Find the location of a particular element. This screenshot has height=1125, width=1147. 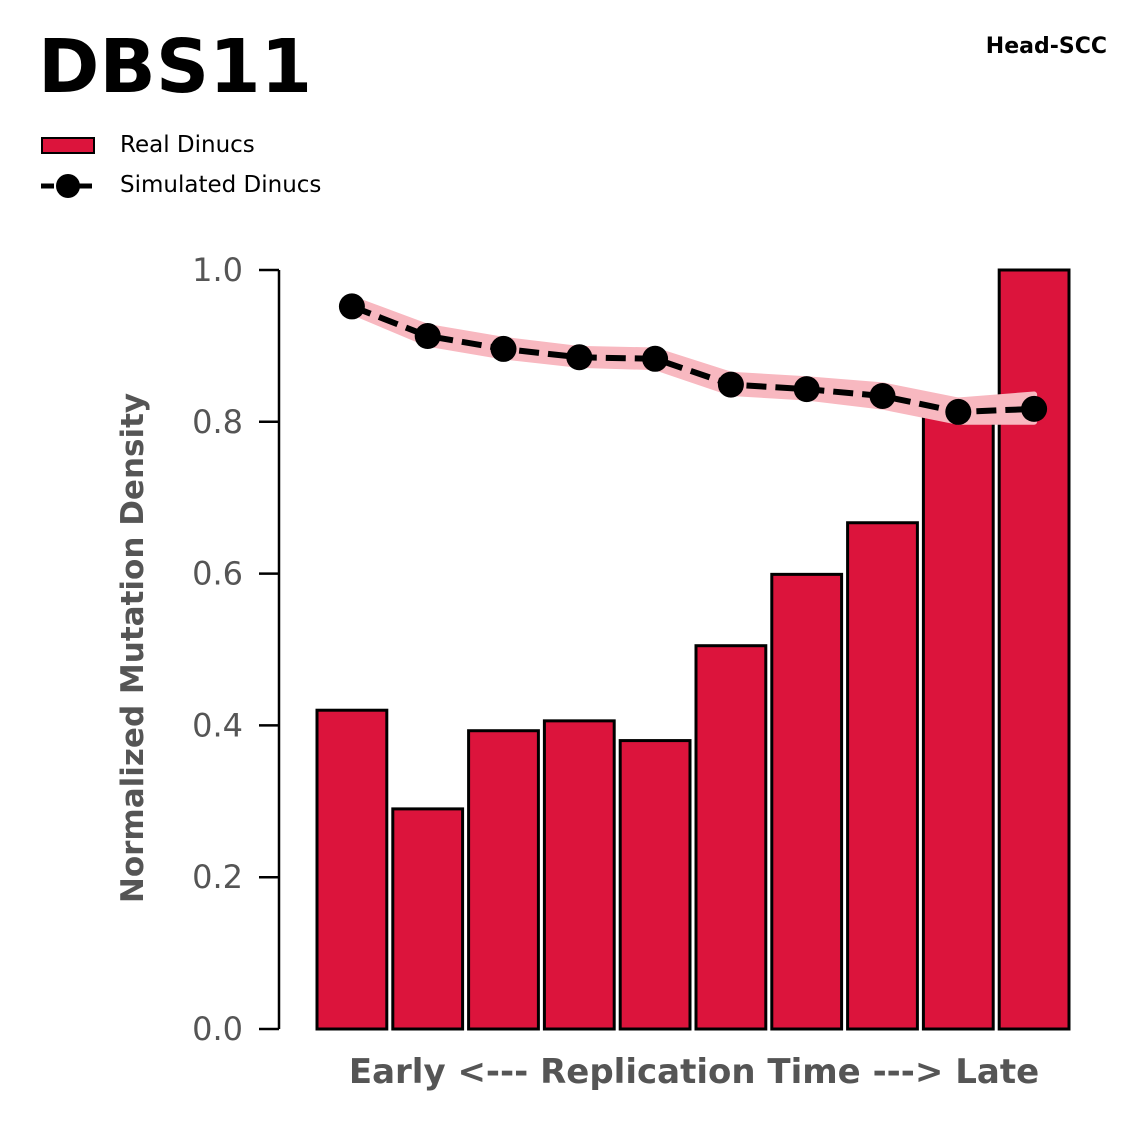

legend: Real Dinucs Simulated Dinucs is located at coordinates (218, 168).